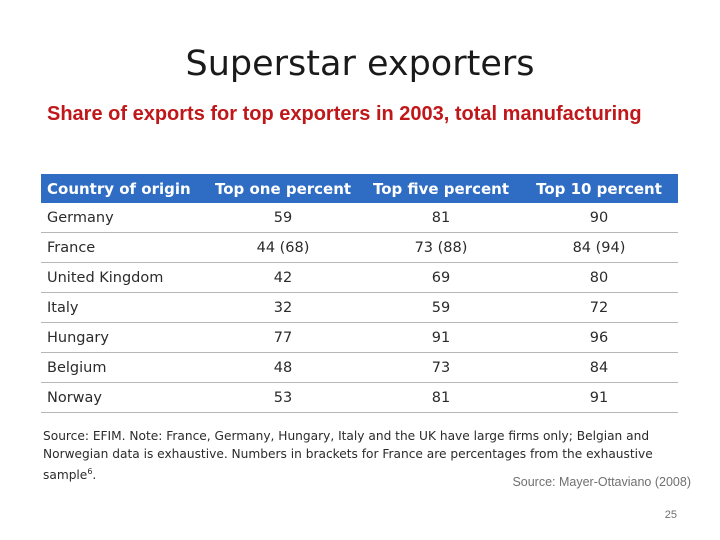 The image size is (720, 540). What do you see at coordinates (283, 367) in the screenshot?
I see `value-cell: 48` at bounding box center [283, 367].